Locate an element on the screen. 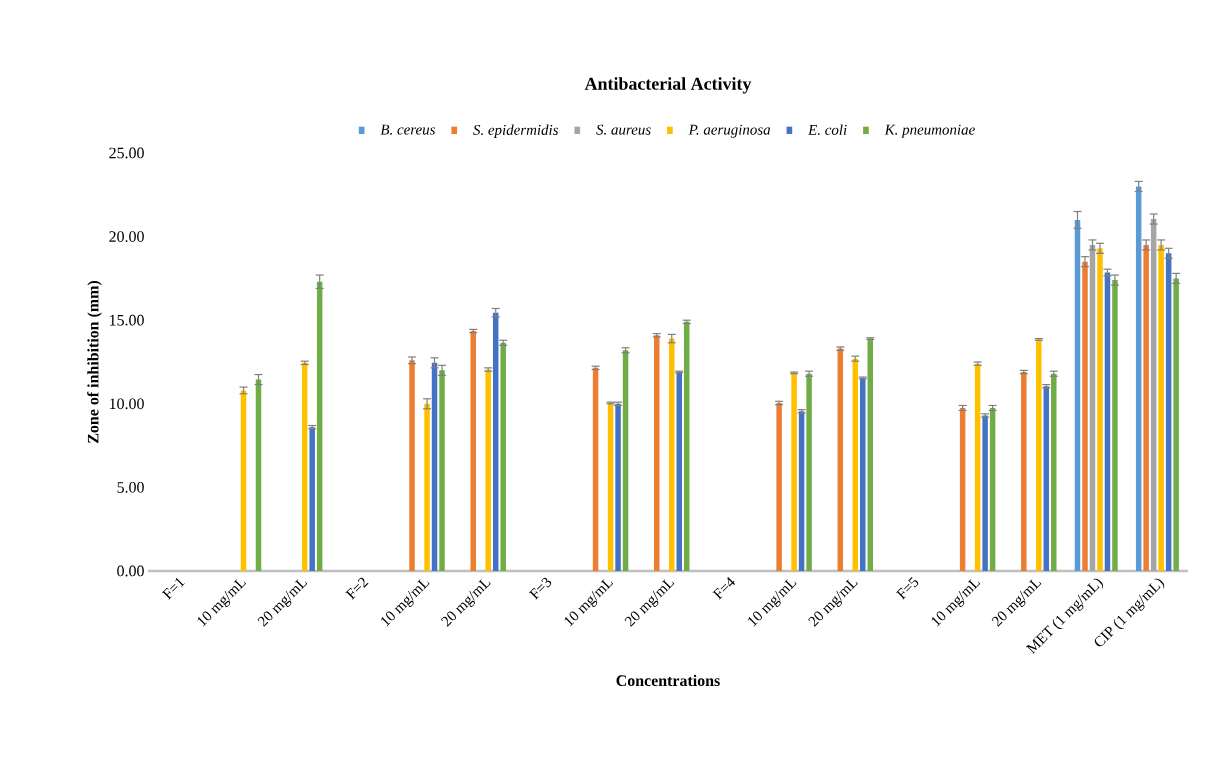 This screenshot has width=1212, height=782. x-tick-label: F=3 is located at coordinates (540, 588).